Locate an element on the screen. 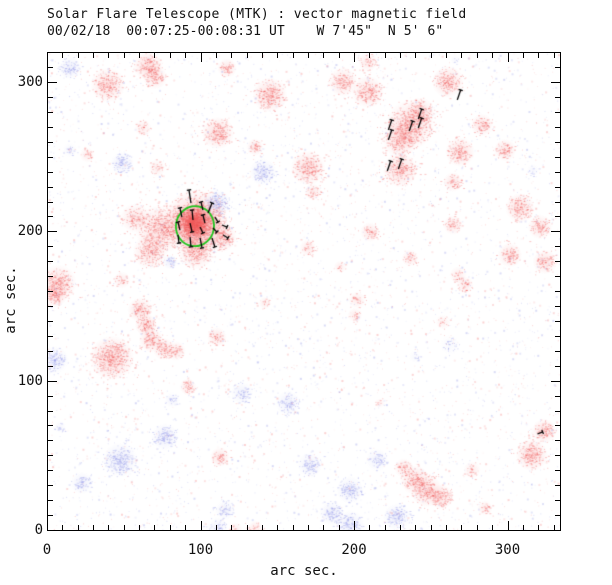 The height and width of the screenshot is (585, 612). y-tick-label: 0 is located at coordinates (38, 530).